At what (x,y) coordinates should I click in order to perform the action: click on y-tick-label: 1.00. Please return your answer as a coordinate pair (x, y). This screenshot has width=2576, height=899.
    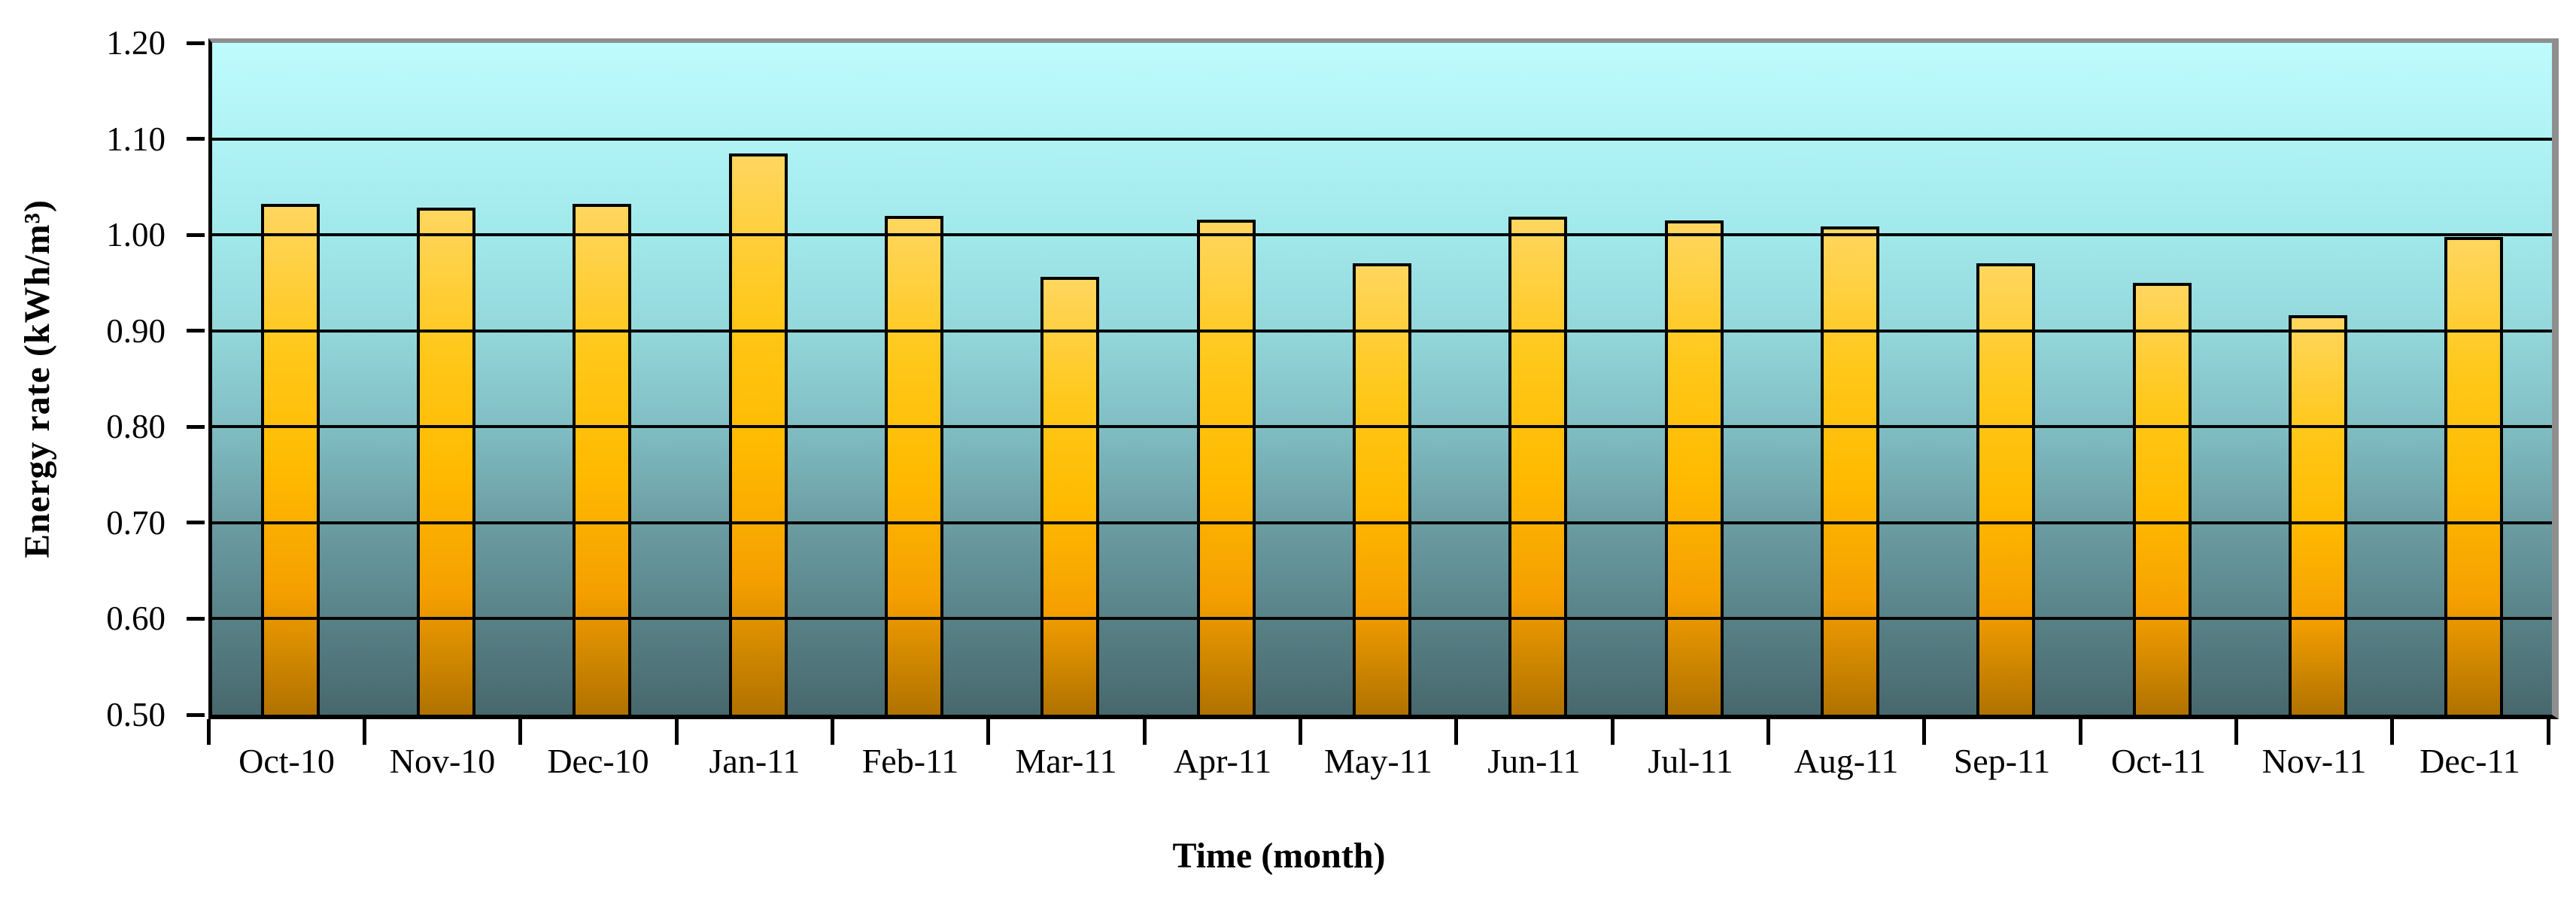
    Looking at the image, I should click on (136, 235).